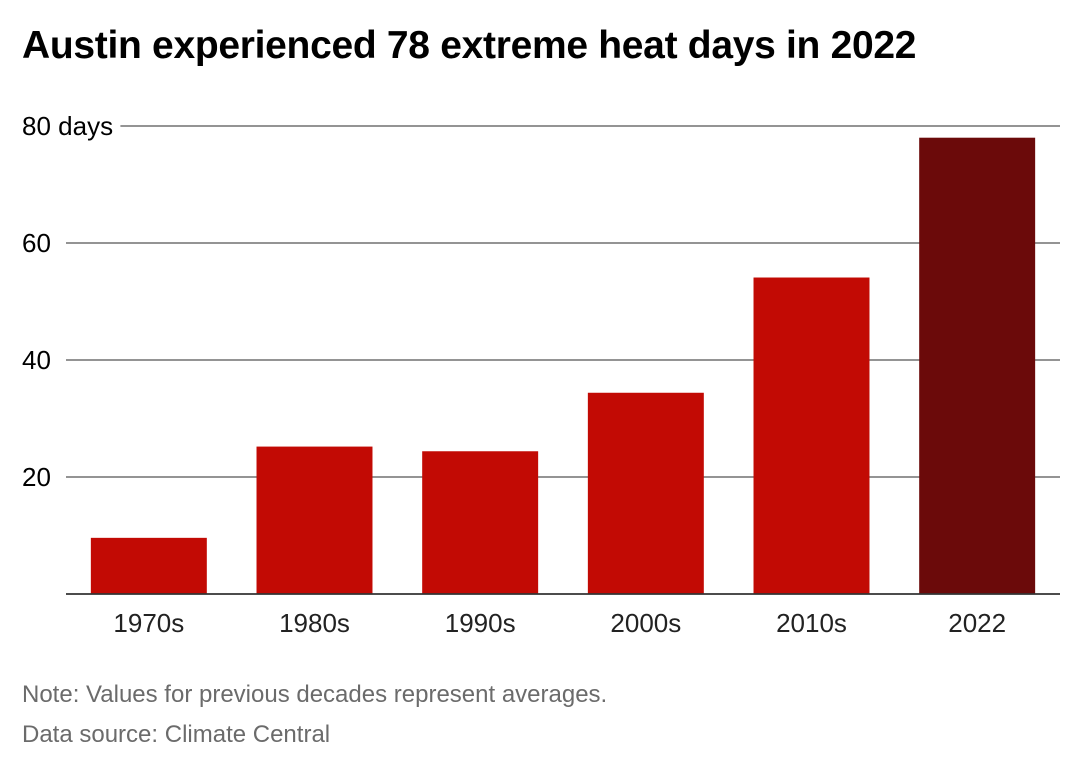 The image size is (1080, 770). What do you see at coordinates (148, 623) in the screenshot?
I see `x-tick-label-1970s: 1970s` at bounding box center [148, 623].